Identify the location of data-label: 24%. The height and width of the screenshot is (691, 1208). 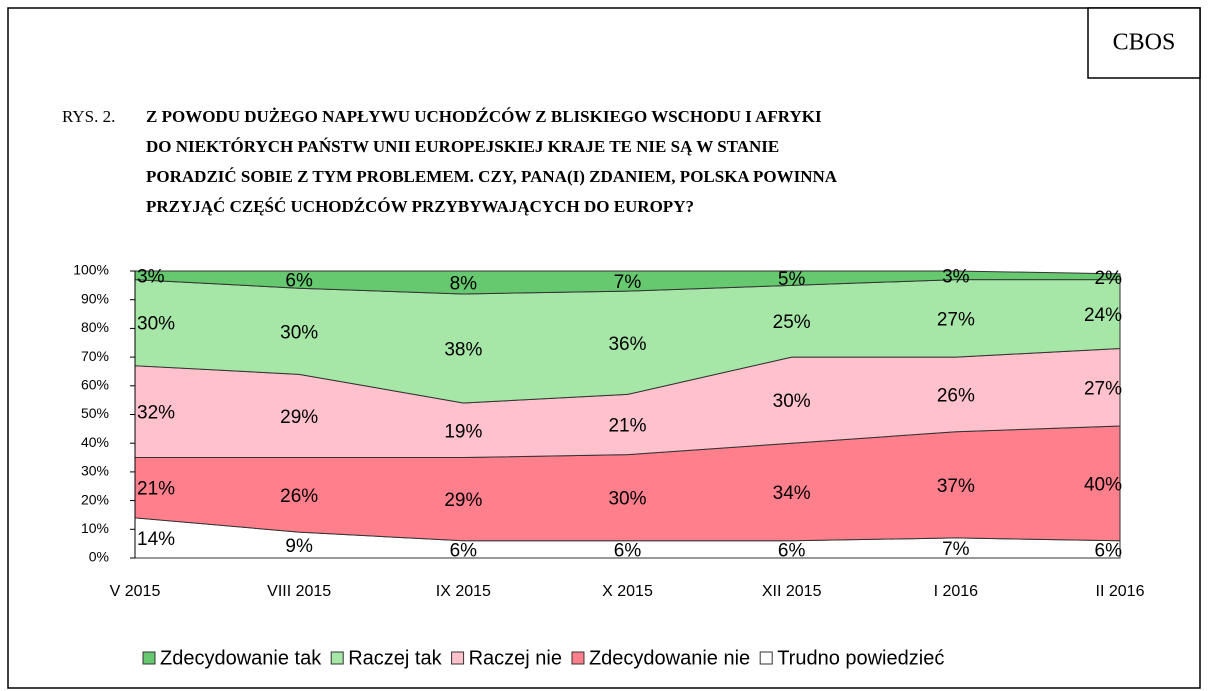
(1103, 315).